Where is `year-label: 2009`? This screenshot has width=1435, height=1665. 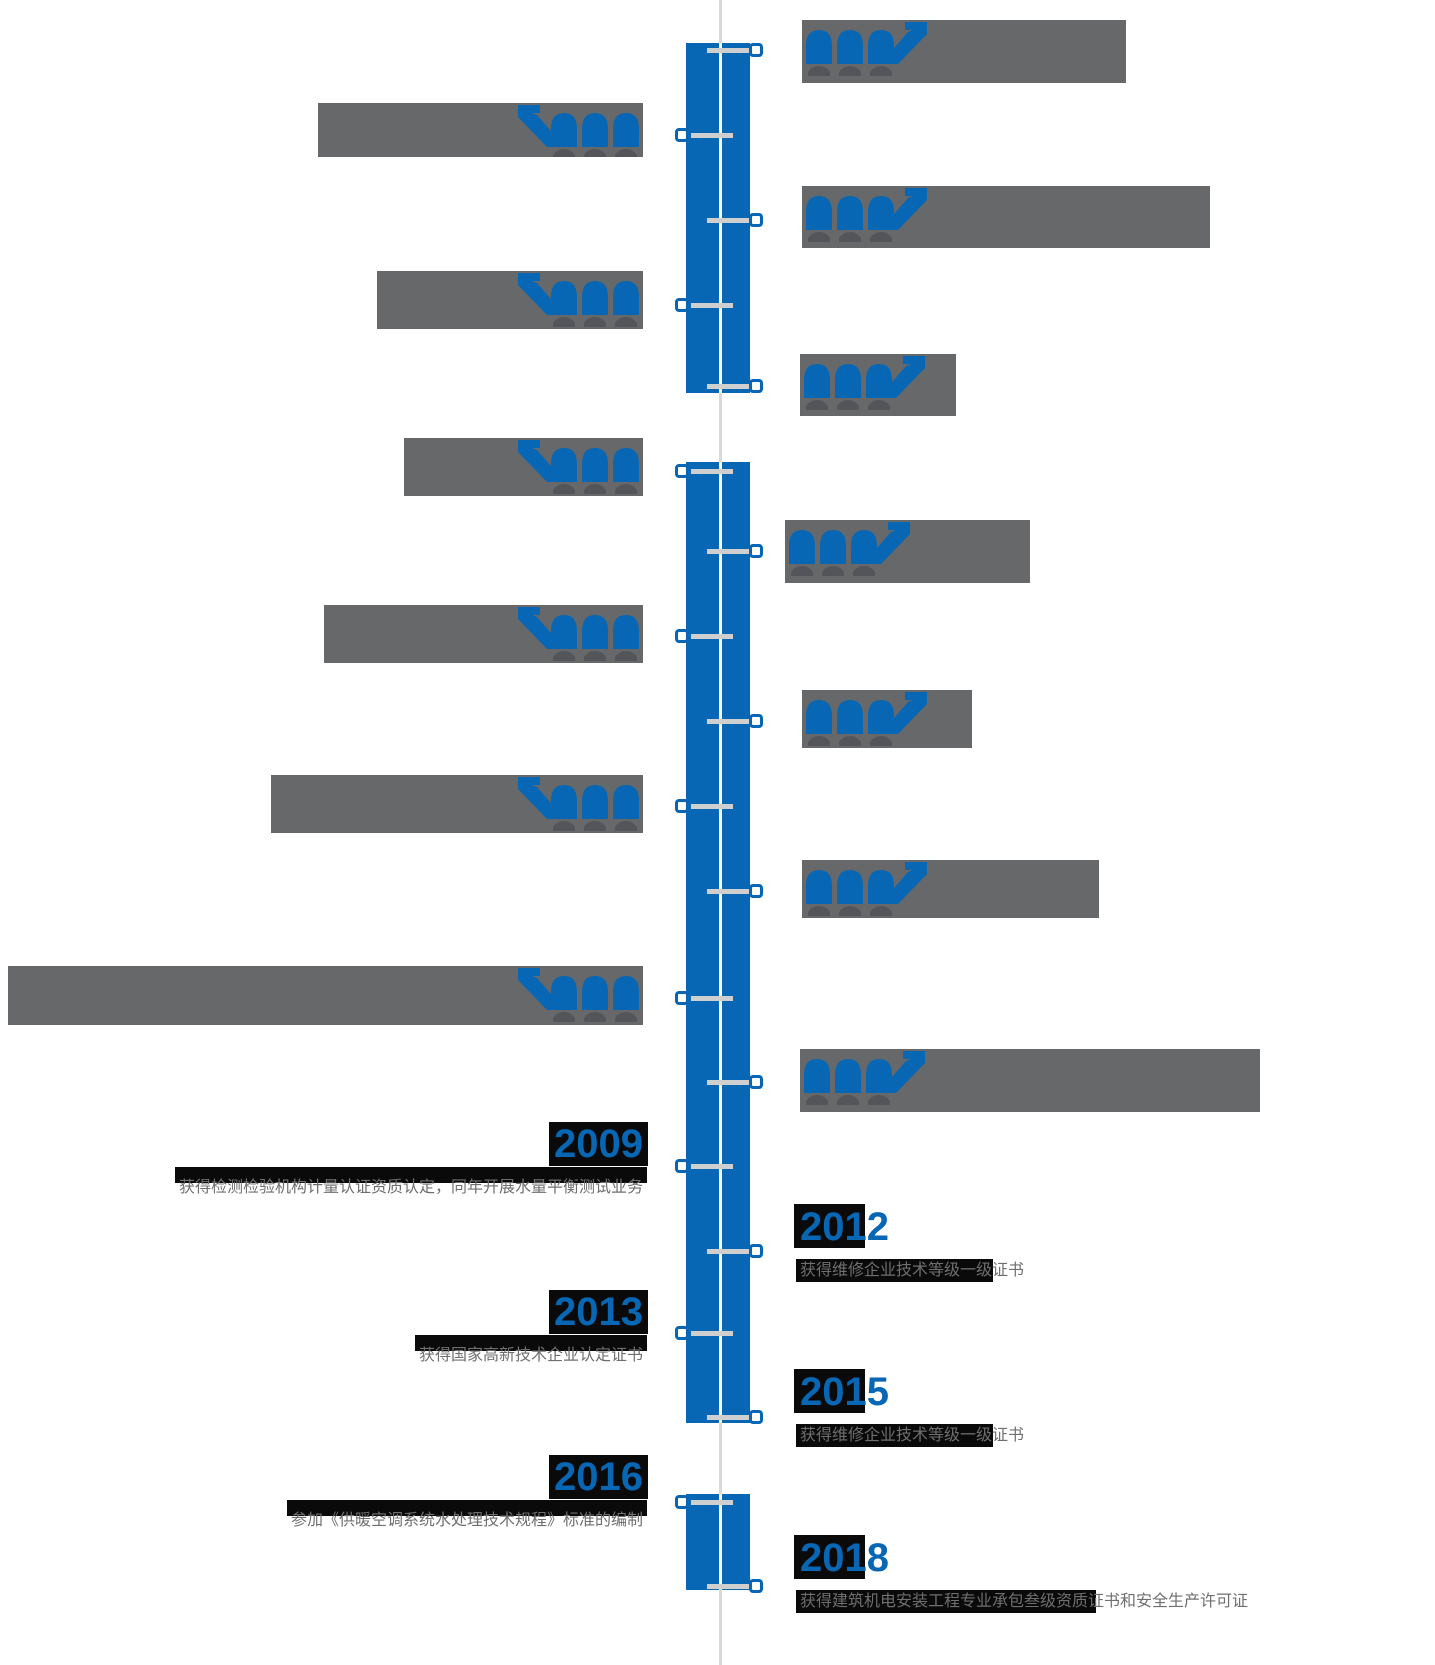 year-label: 2009 is located at coordinates (598, 1144).